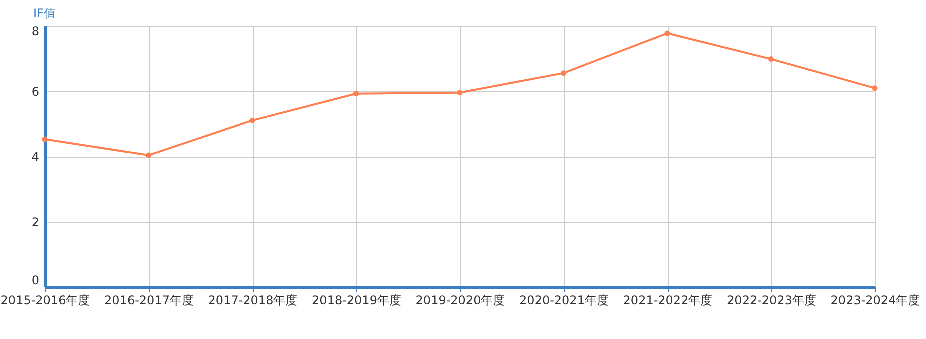  What do you see at coordinates (45, 301) in the screenshot?
I see `x-tick-label: 2015-2016年度` at bounding box center [45, 301].